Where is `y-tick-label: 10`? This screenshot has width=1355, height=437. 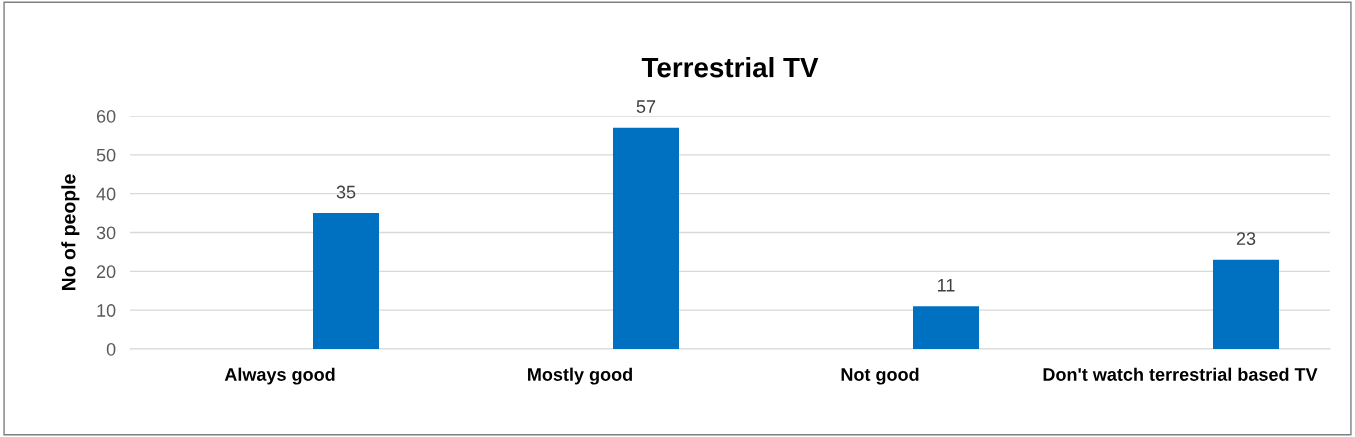
y-tick-label: 10 is located at coordinates (106, 310).